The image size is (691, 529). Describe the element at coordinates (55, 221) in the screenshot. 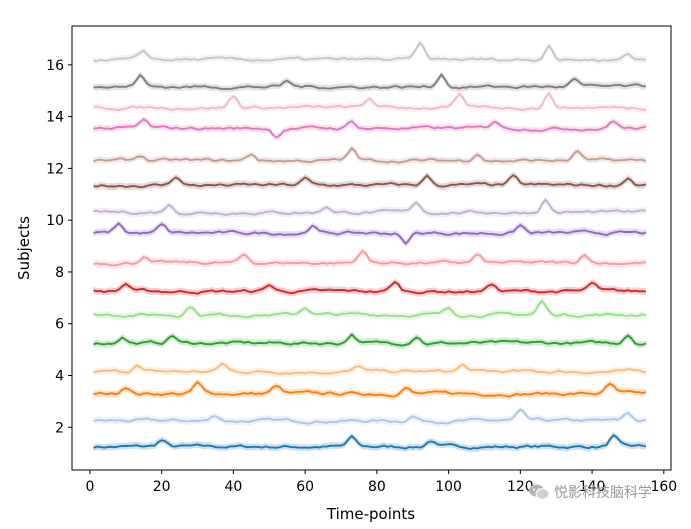

I see `y-tick-label: 10` at that location.